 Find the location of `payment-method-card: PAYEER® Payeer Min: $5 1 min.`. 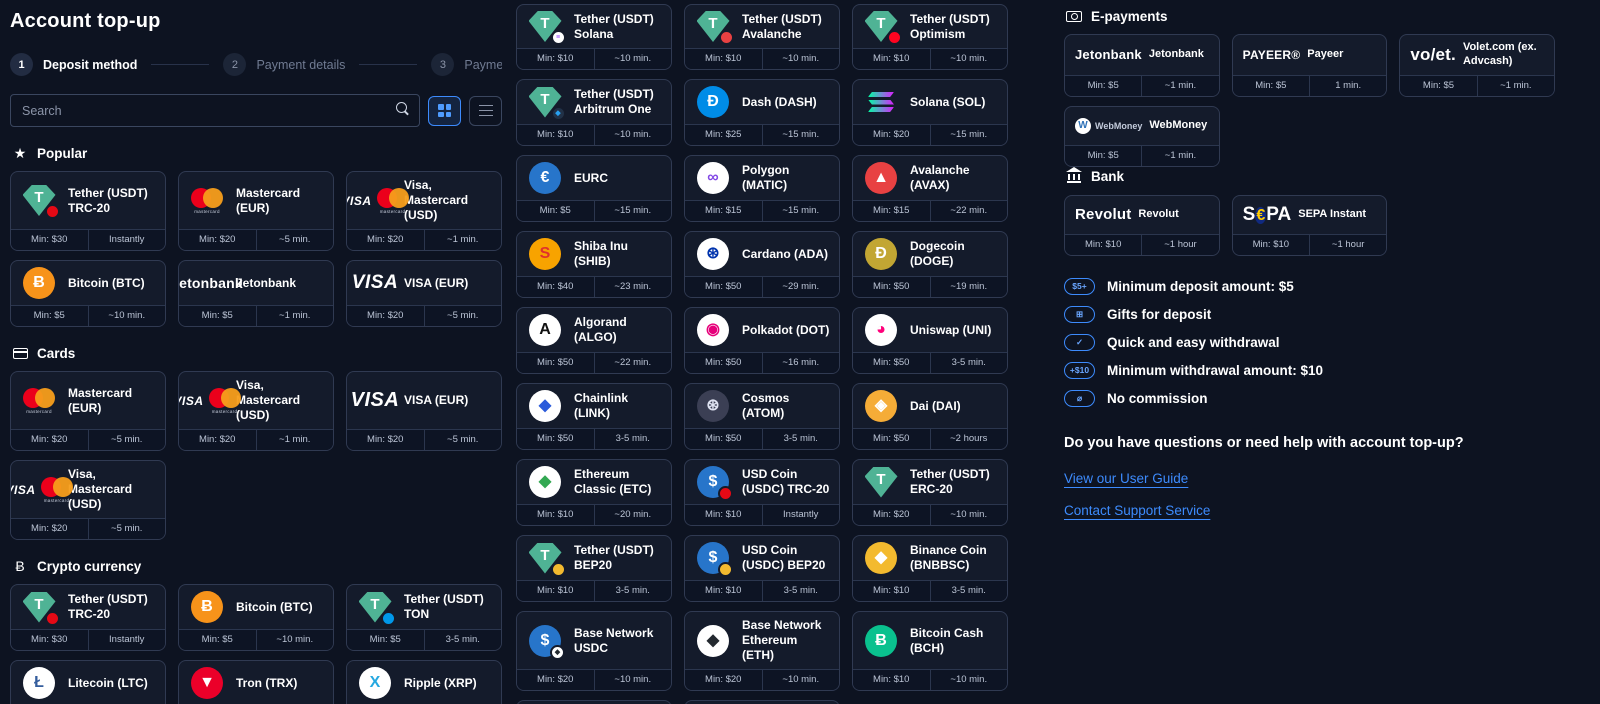

payment-method-card: PAYEER® Payeer Min: $5 1 min. is located at coordinates (1309, 65).